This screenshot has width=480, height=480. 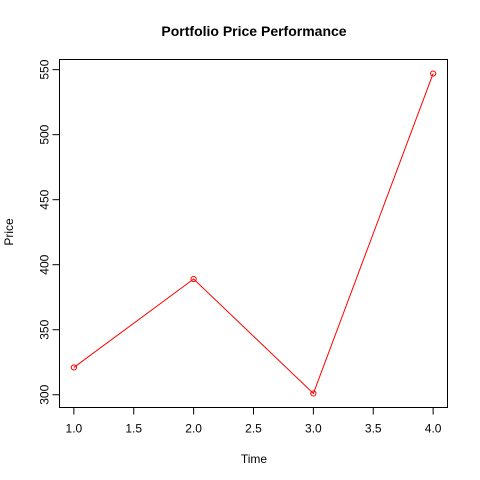 I want to click on y-tick-label: 300, so click(x=45, y=394).